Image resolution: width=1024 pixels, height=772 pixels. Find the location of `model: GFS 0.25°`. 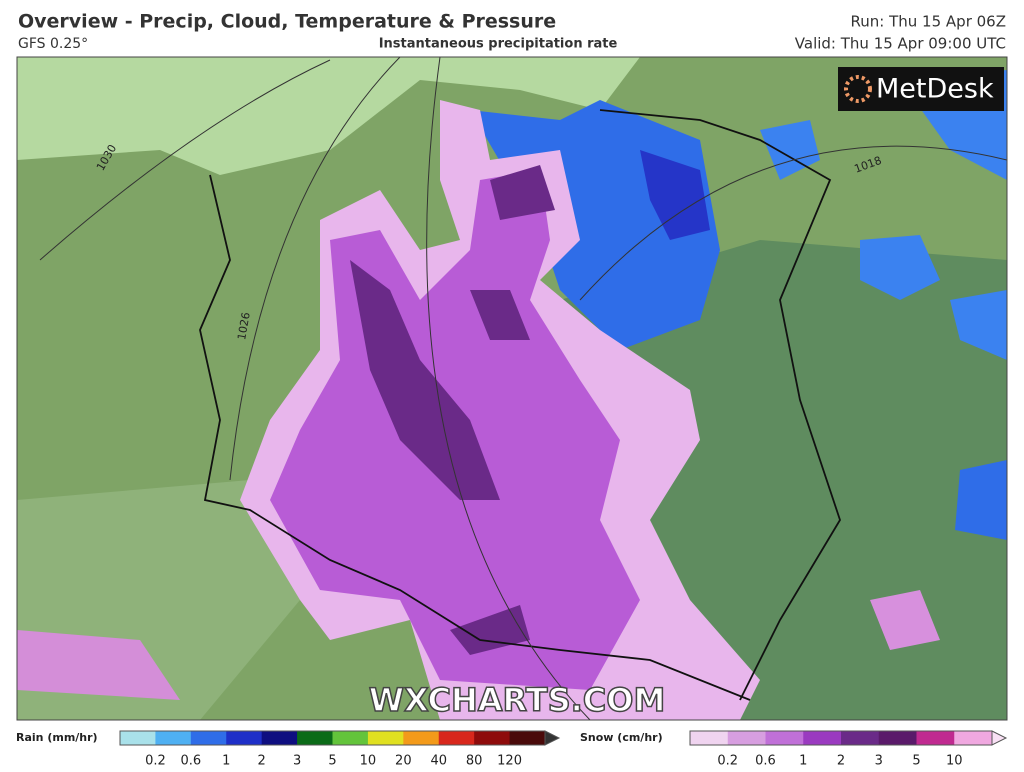

model: GFS 0.25° is located at coordinates (53, 44).